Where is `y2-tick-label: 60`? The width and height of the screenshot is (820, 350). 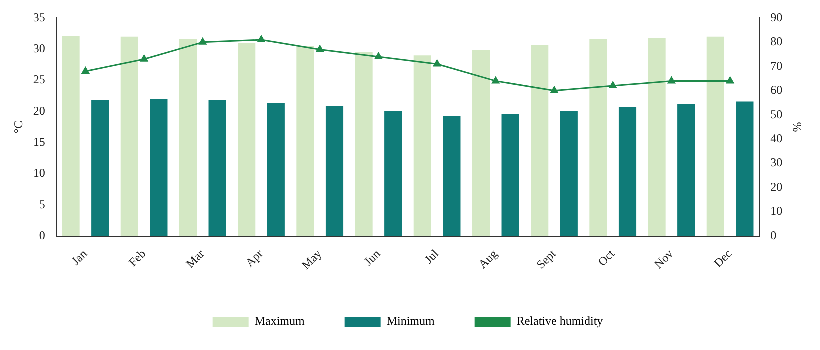
y2-tick-label: 60 is located at coordinates (776, 90).